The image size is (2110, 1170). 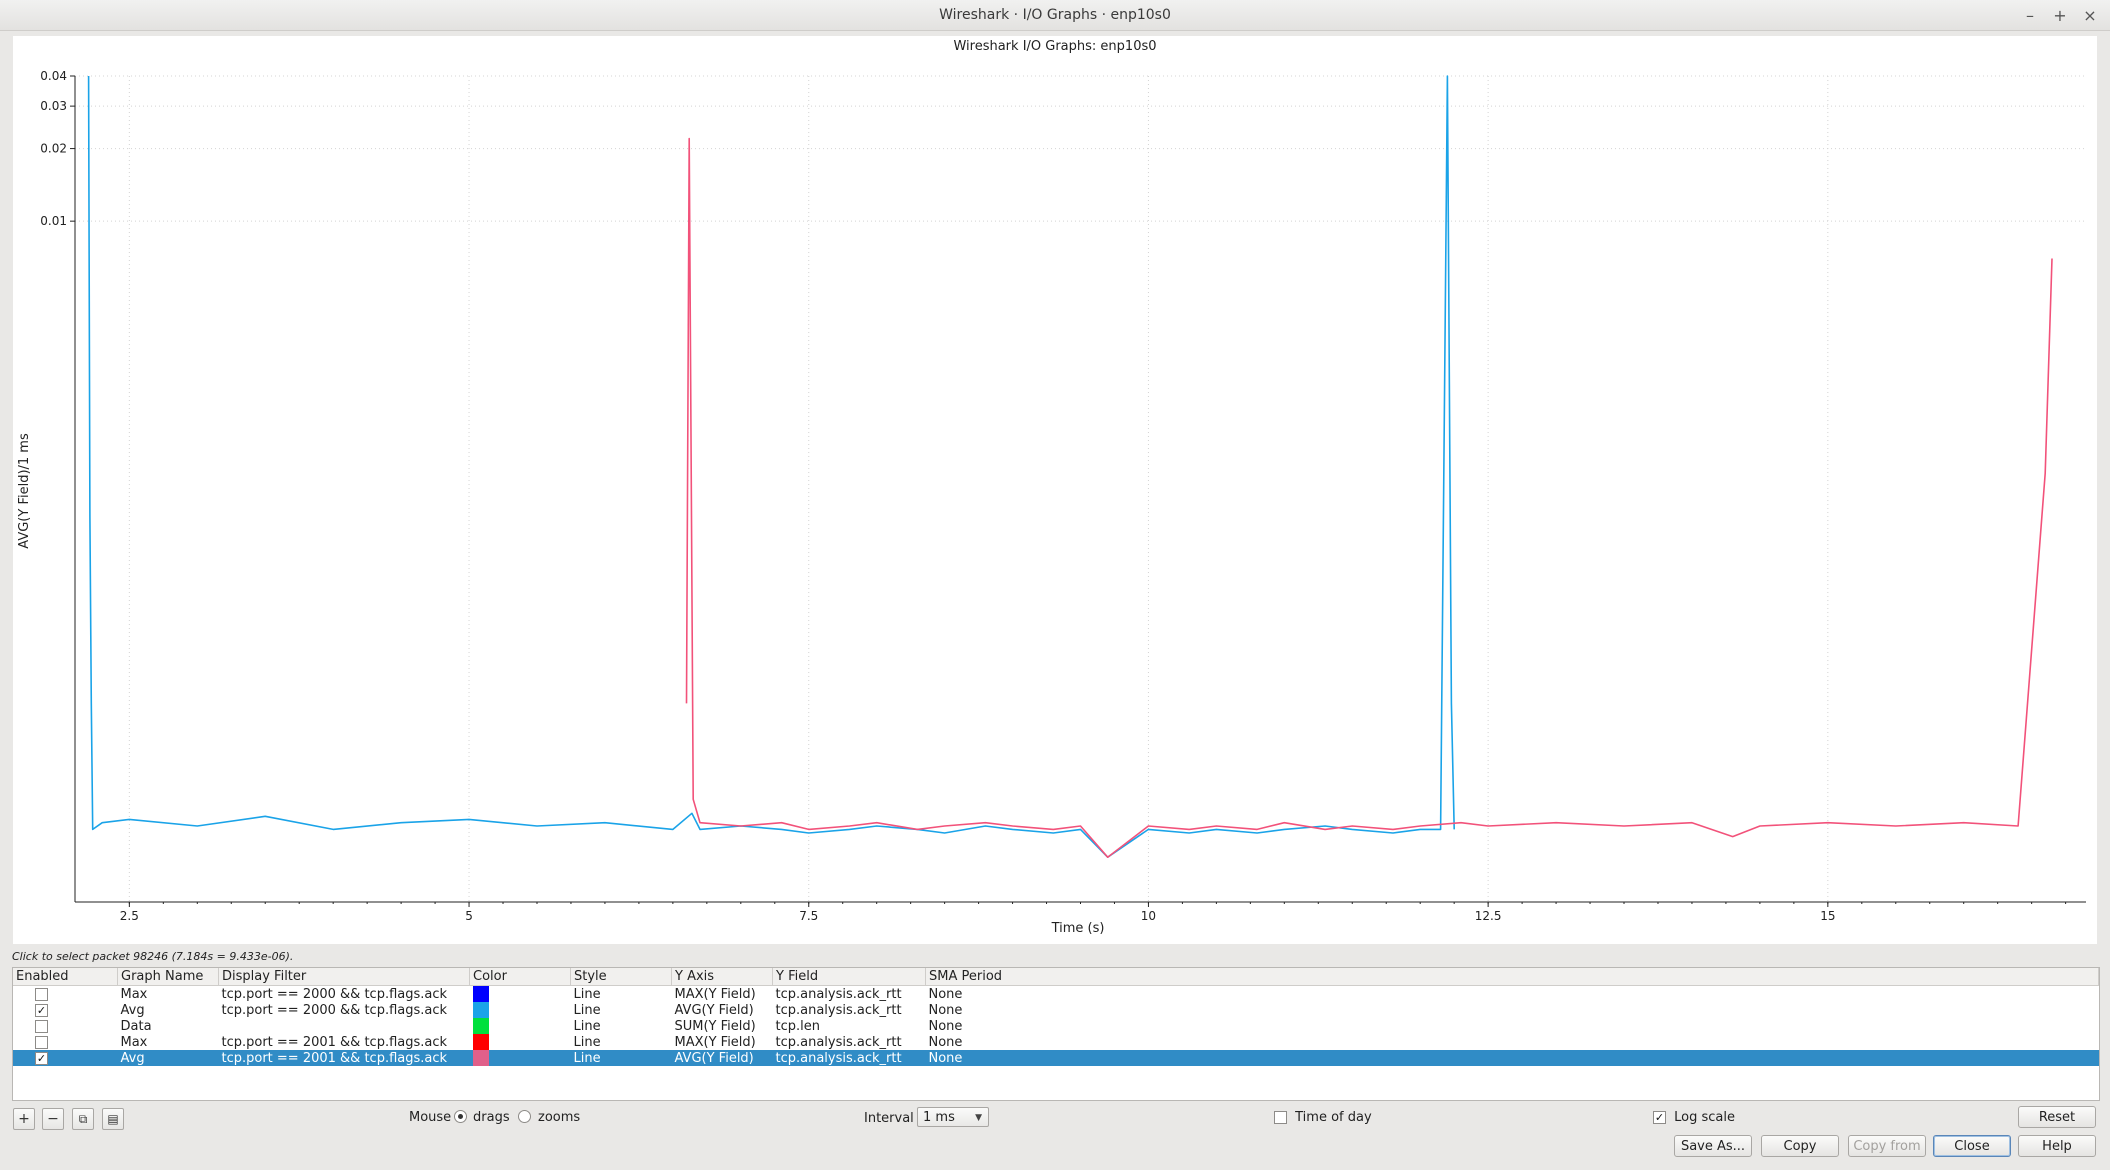 I want to click on y-axis-label: AVG(Y Field)/1 ms, so click(x=24, y=491).